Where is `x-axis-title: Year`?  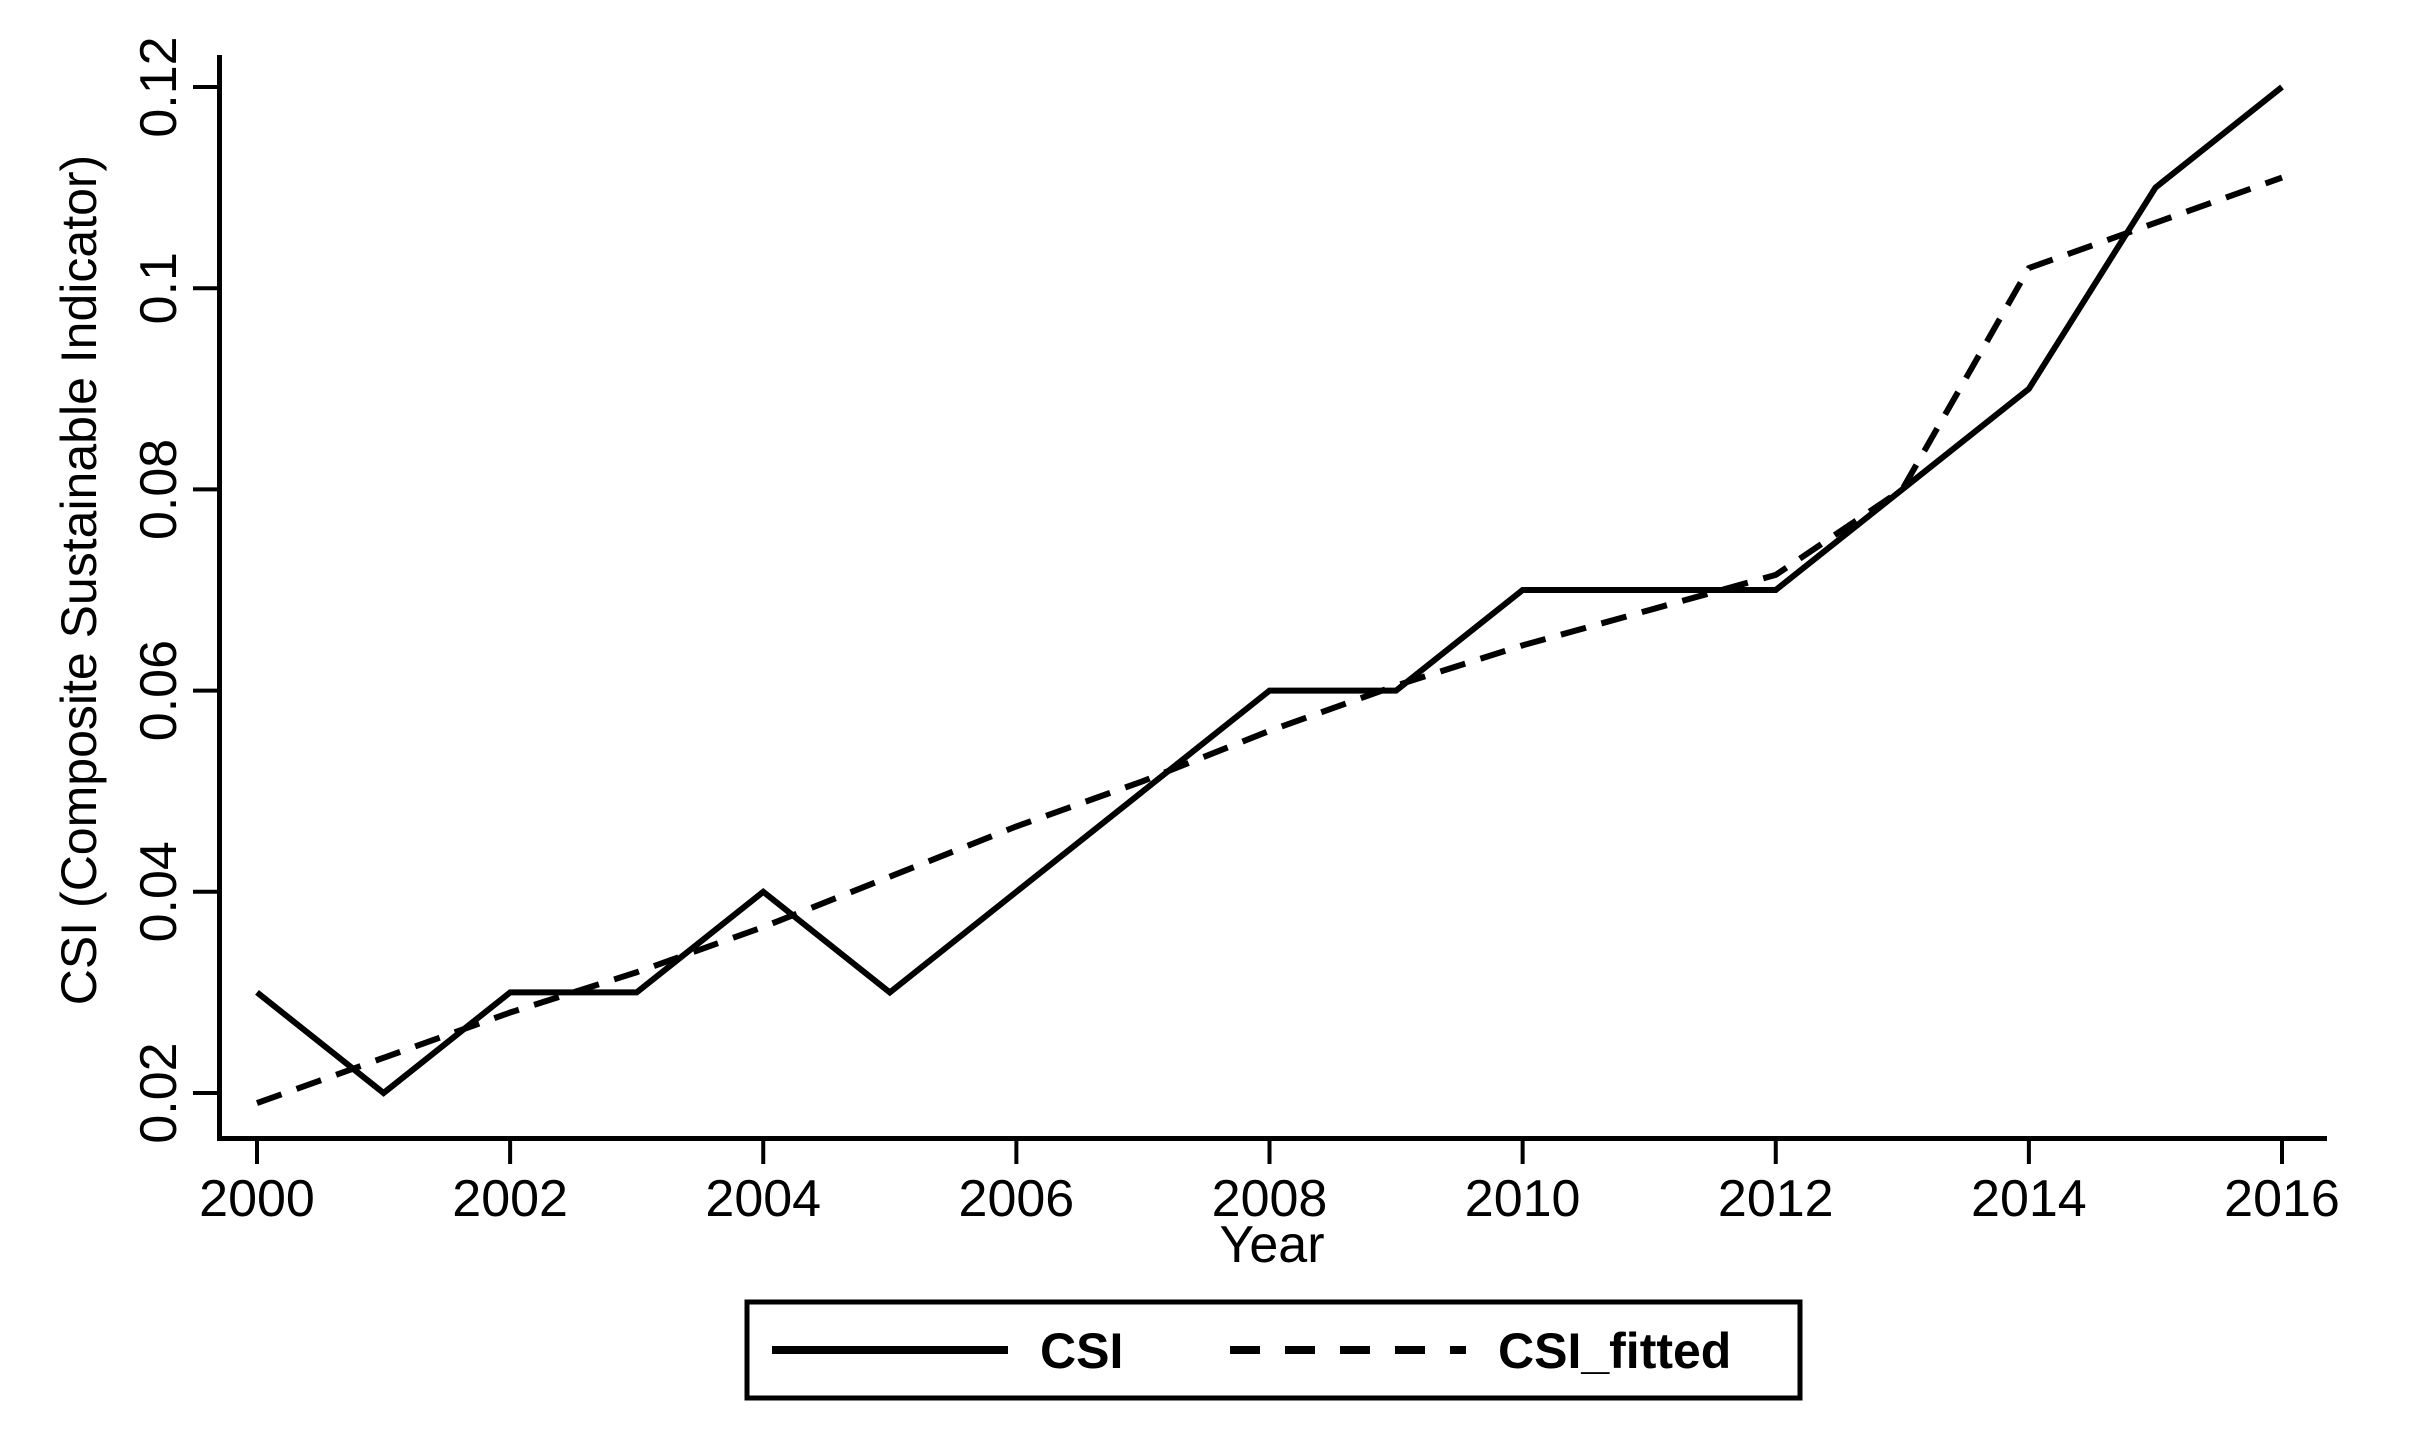 x-axis-title: Year is located at coordinates (1271, 1245).